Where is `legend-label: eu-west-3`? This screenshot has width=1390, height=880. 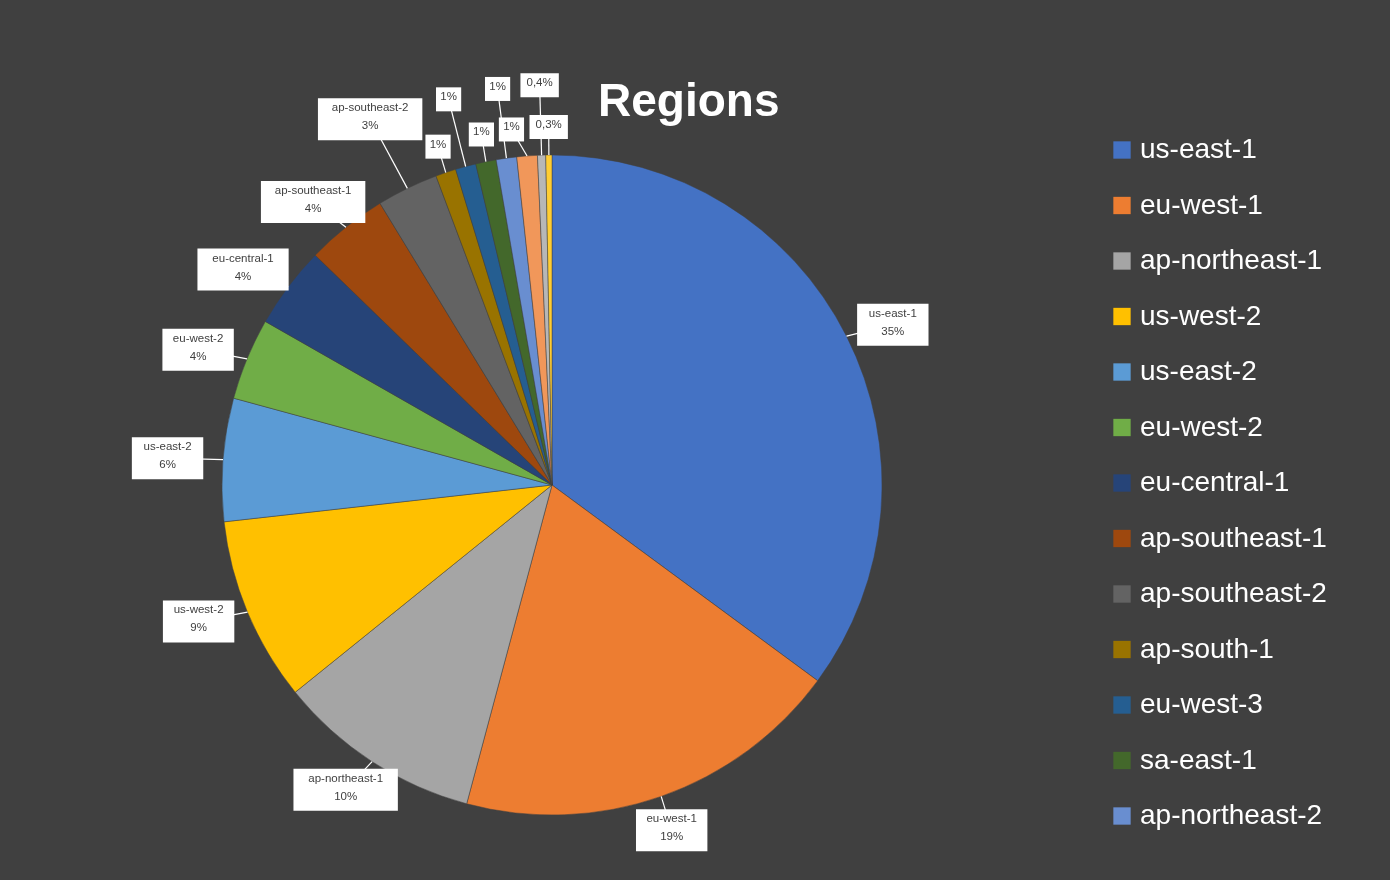 legend-label: eu-west-3 is located at coordinates (1201, 703).